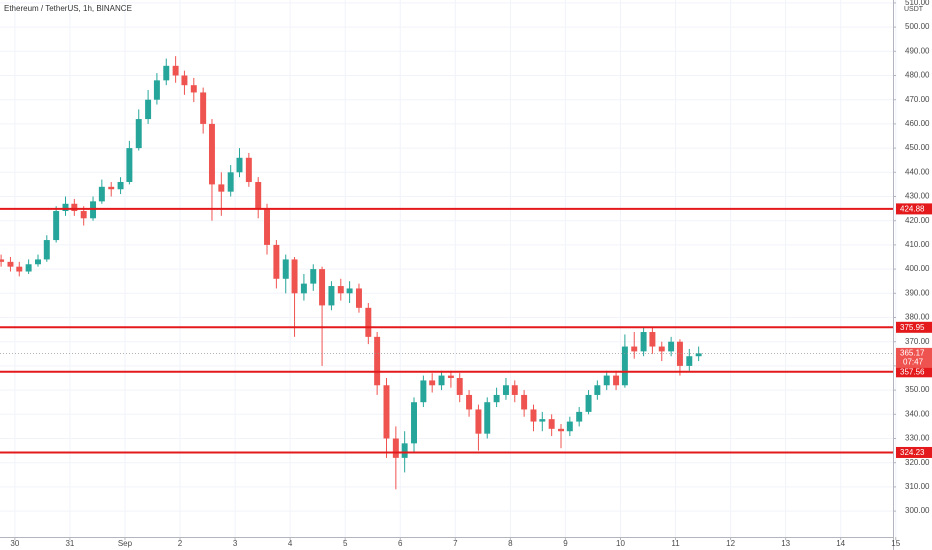  I want to click on x-tick-label: 30, so click(14, 543).